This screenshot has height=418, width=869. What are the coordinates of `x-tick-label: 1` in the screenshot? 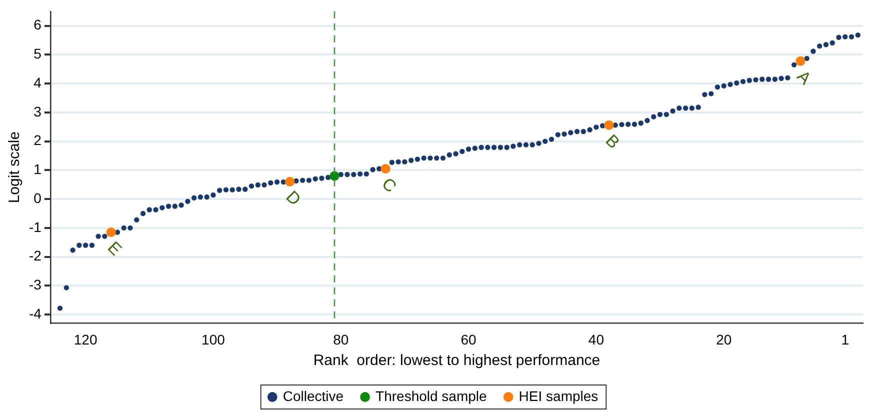 It's located at (845, 339).